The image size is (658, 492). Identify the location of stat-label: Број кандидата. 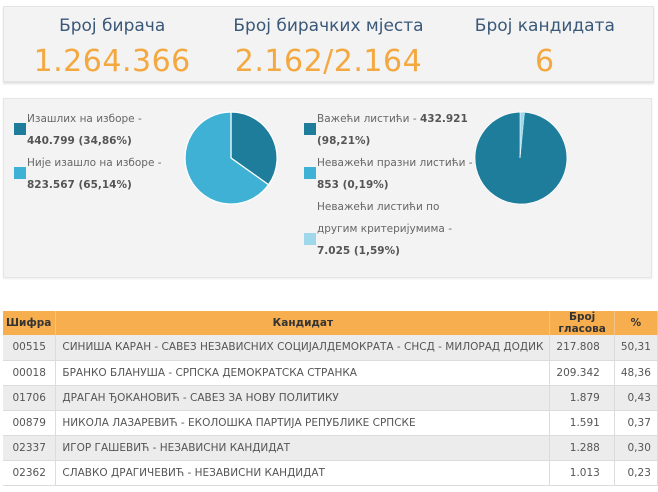
(544, 26).